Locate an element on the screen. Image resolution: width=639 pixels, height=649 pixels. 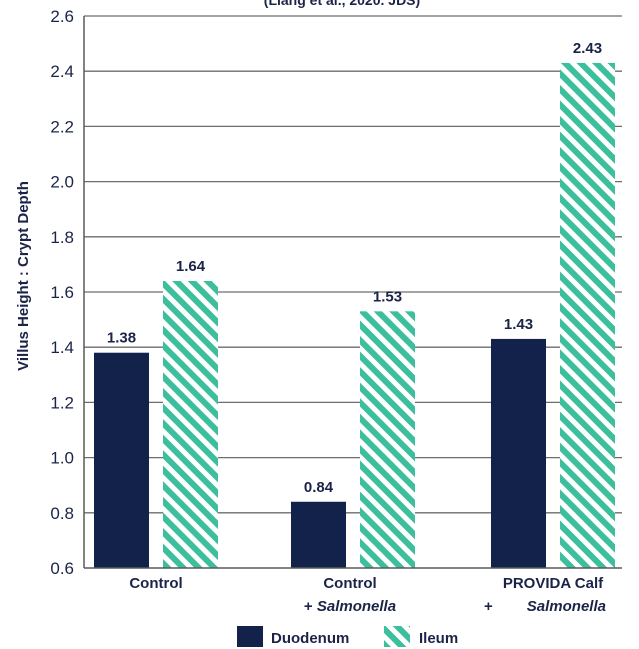
chart-title: (Liang et al., 2020. JDS) is located at coordinates (342, 4).